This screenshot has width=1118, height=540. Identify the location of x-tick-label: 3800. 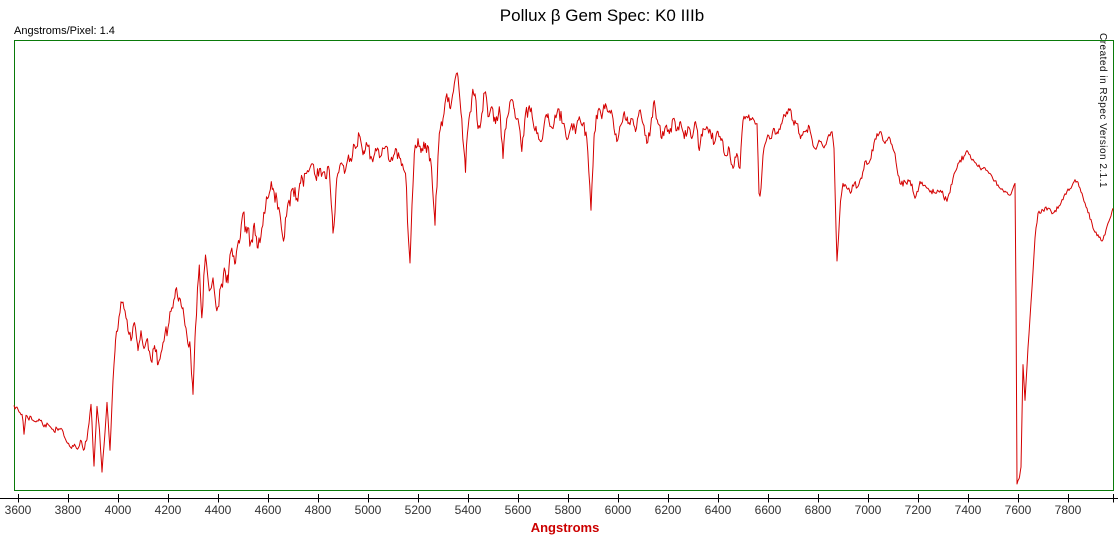
(68, 510).